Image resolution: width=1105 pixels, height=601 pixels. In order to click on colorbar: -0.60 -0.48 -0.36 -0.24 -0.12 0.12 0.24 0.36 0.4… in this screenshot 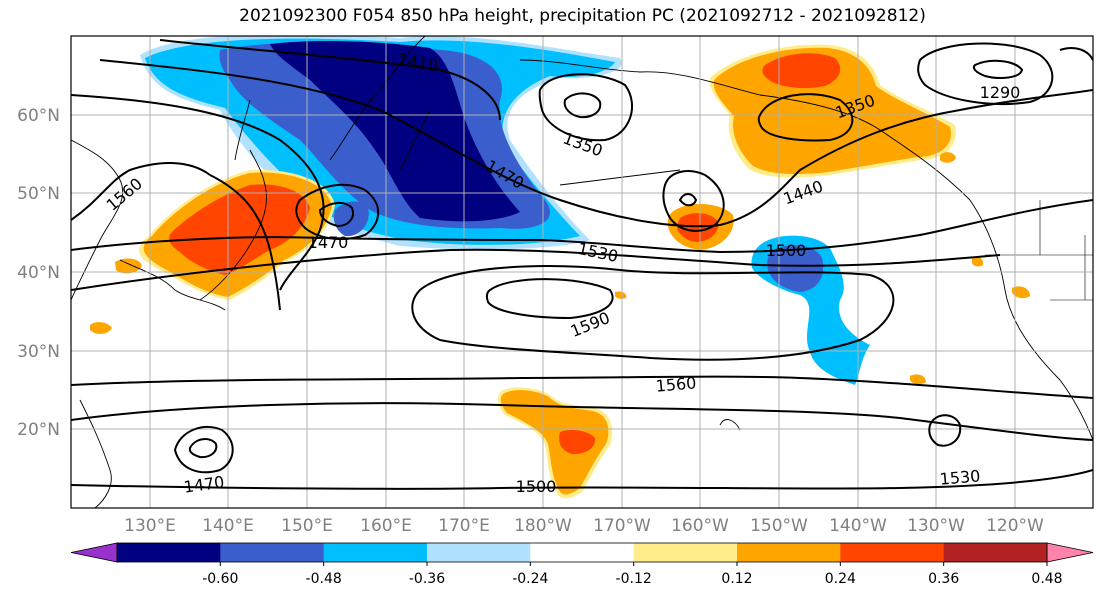, I will do `click(582, 564)`.